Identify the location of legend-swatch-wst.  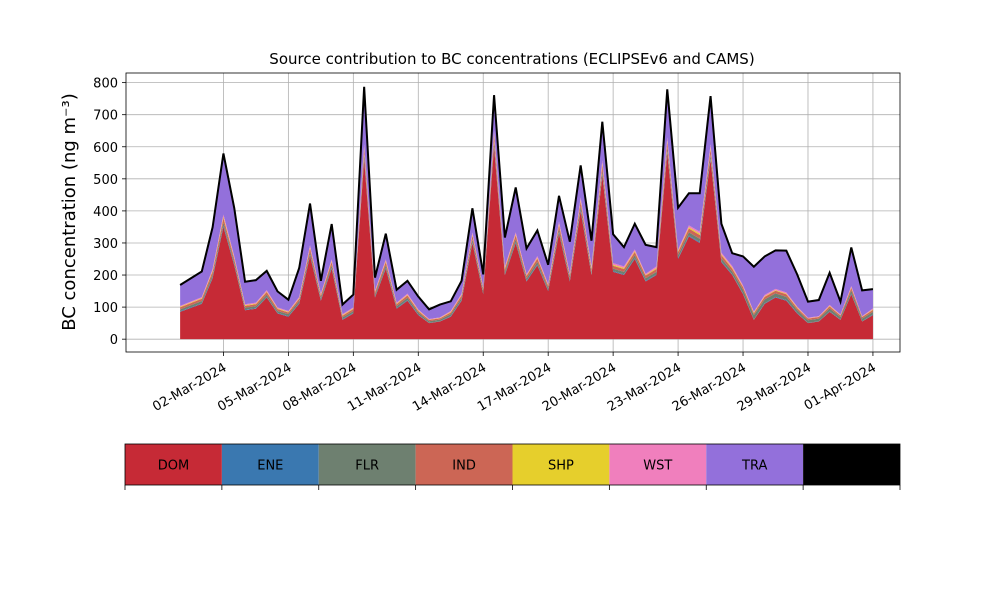
(658, 464).